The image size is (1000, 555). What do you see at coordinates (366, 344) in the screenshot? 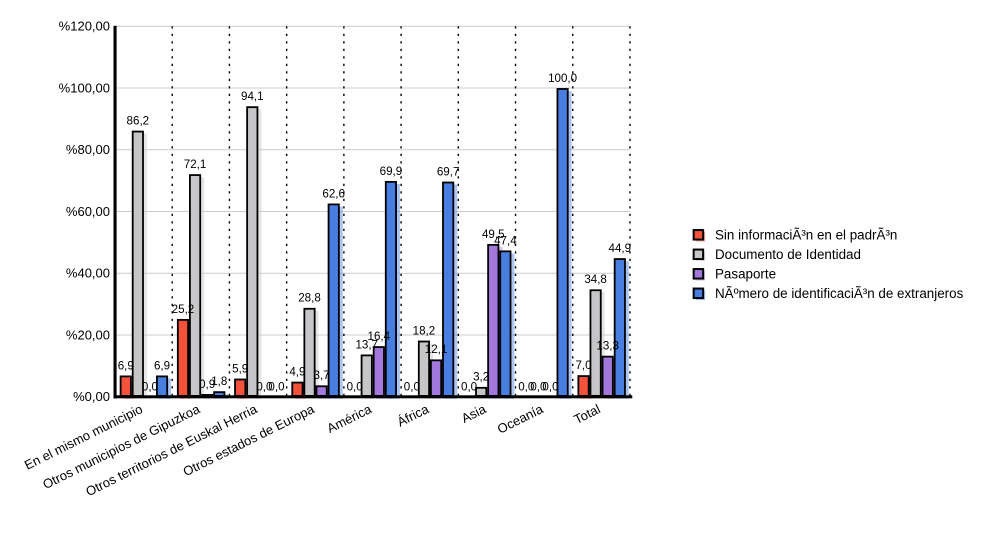
I see `svg-text: 13,7` at bounding box center [366, 344].